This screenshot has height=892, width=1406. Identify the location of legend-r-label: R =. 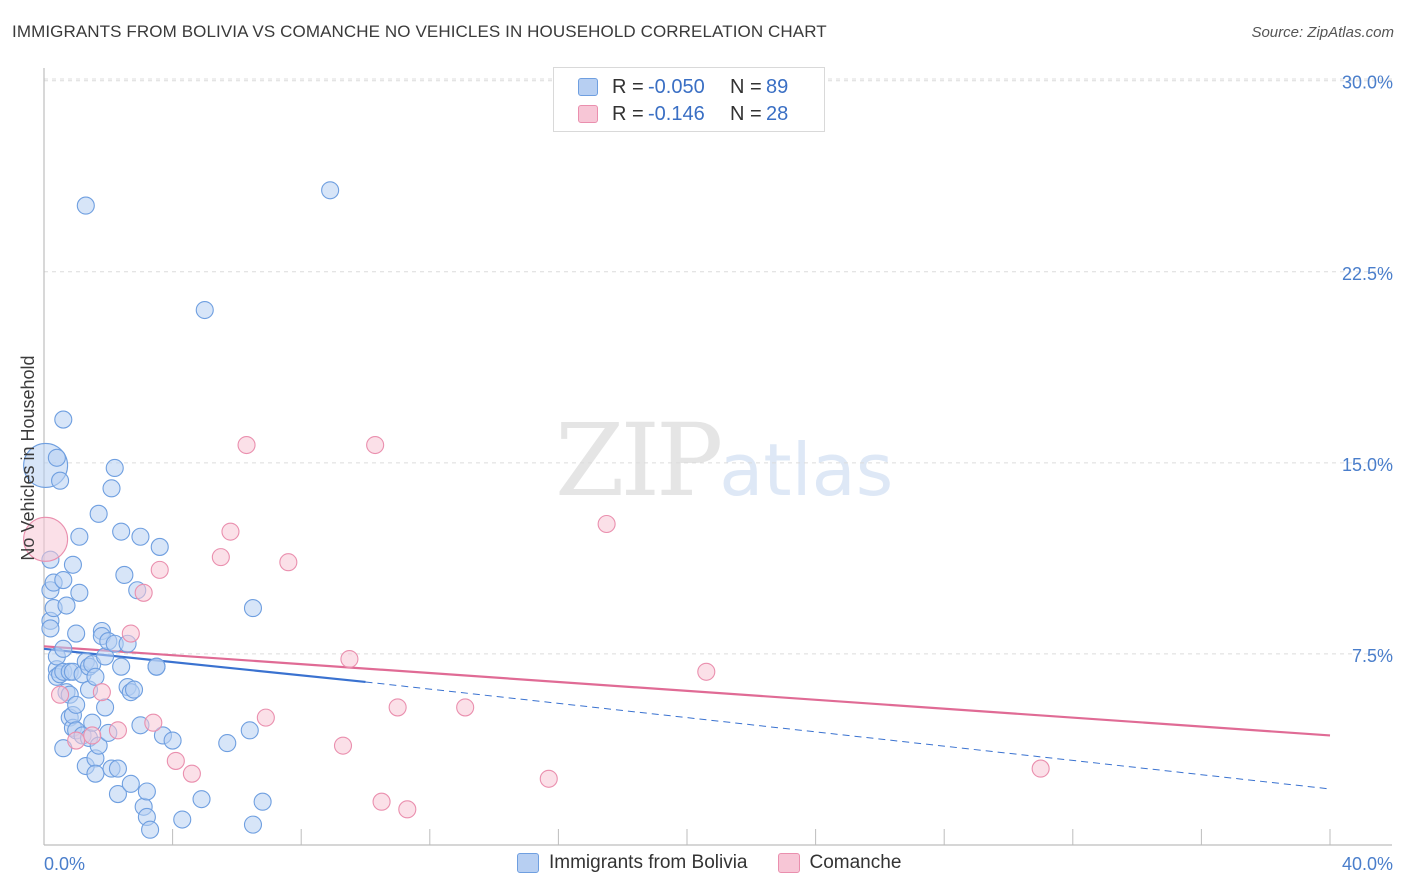
(628, 86).